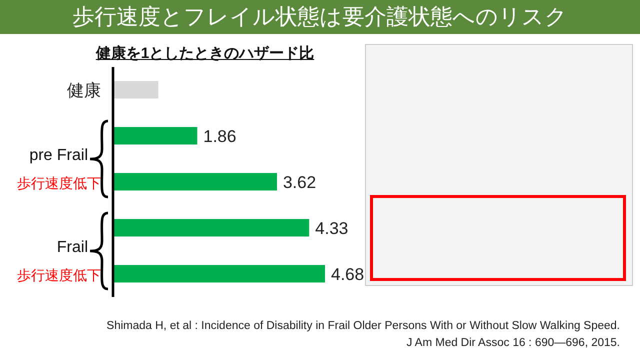 This screenshot has width=640, height=360. Describe the element at coordinates (320, 17) in the screenshot. I see `chart-title: 歩行速度とフレイル状態は要介護状態へのリスク` at that location.